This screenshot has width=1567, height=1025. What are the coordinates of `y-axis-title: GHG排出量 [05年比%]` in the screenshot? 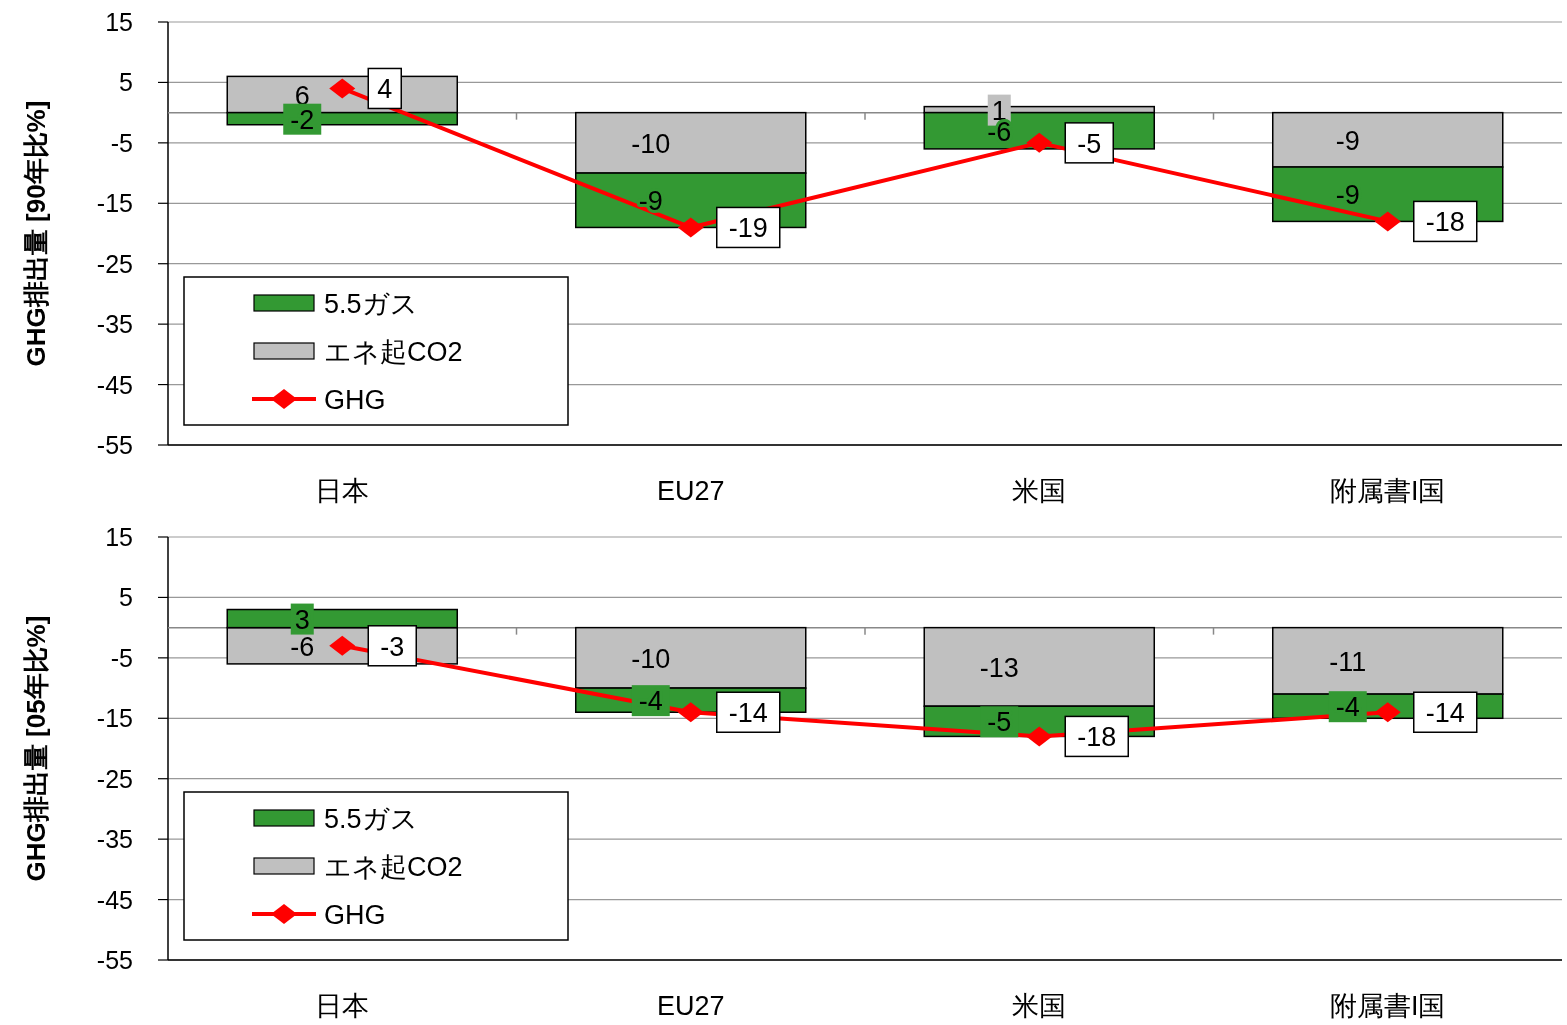 It's located at (36, 748).